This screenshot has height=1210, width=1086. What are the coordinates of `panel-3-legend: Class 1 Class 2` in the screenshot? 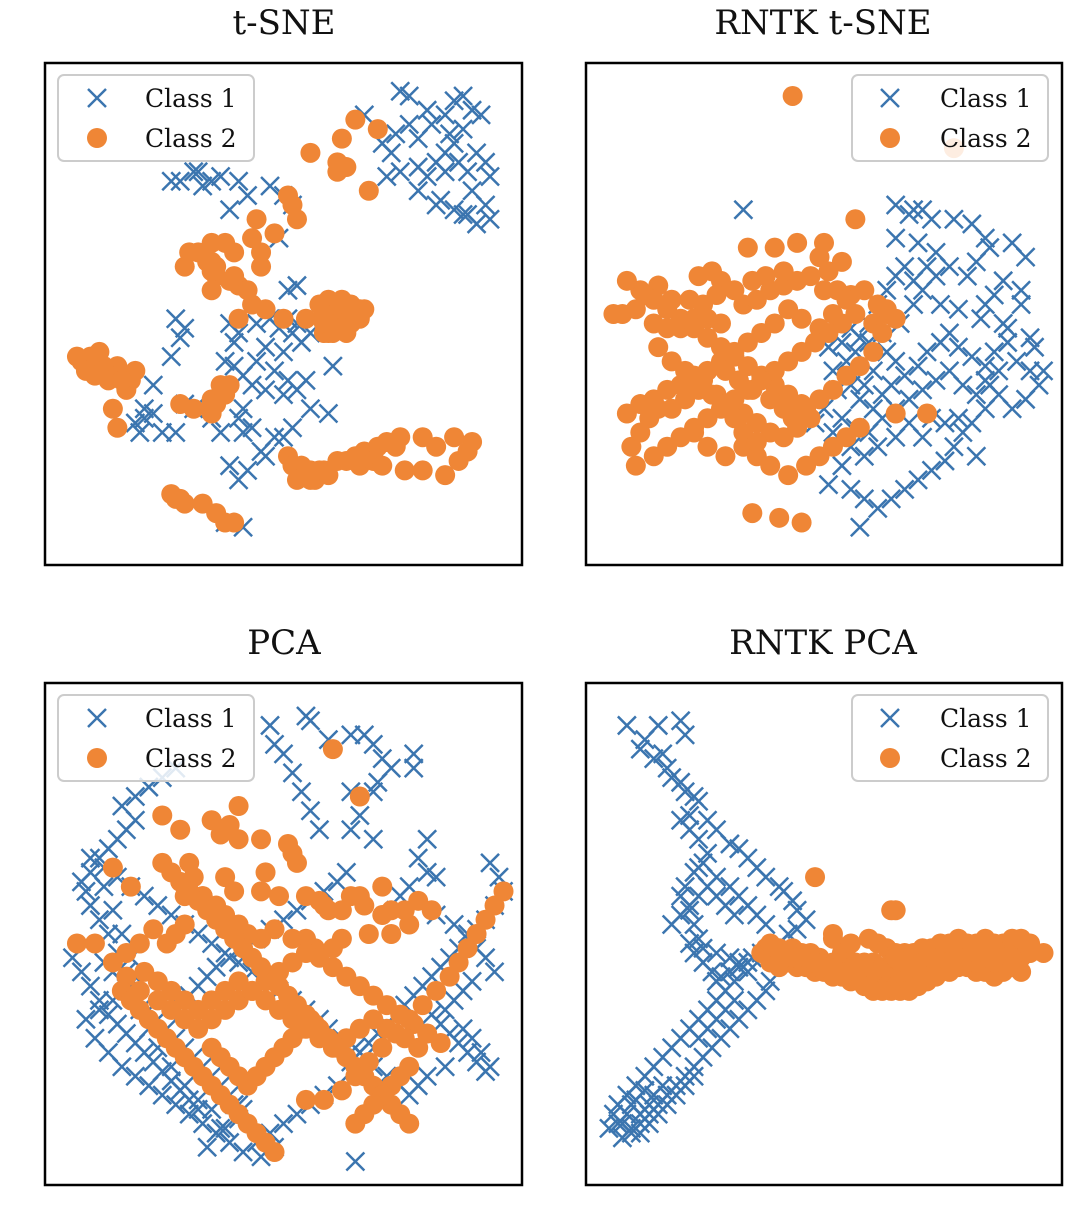 It's located at (156, 738).